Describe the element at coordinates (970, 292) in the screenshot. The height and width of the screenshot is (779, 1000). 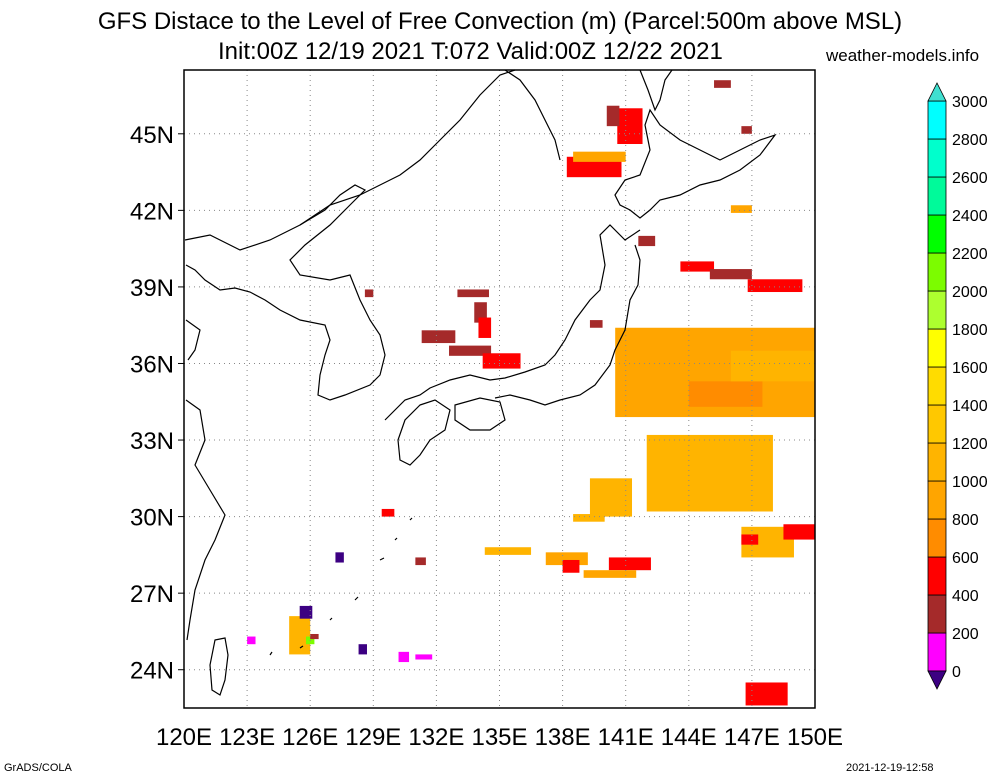
I see `colorbar-label: 2000` at that location.